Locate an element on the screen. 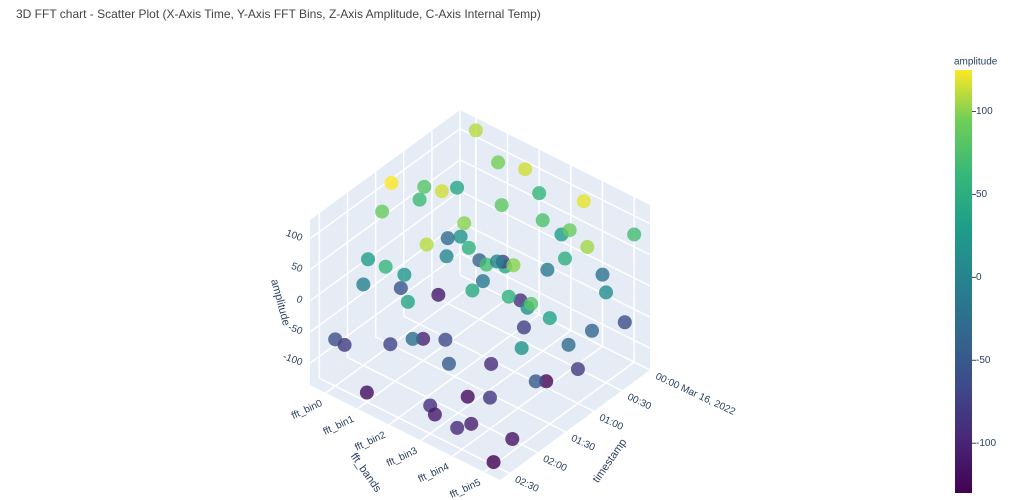  colorbar-tick-label: 100 is located at coordinates (984, 111).